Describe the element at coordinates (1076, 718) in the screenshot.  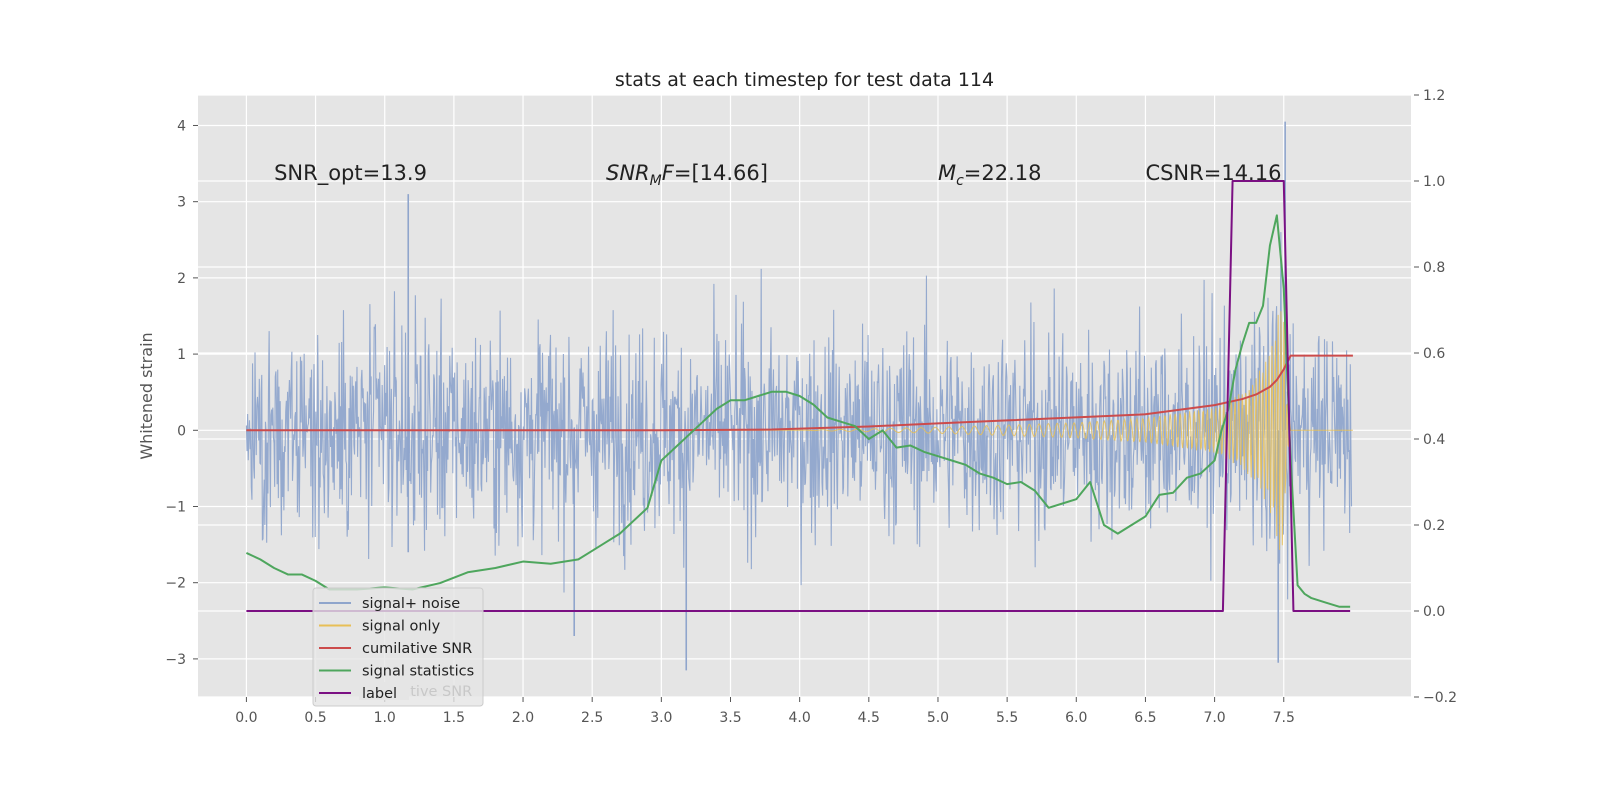
I see `x-tick-label: 6.0` at that location.